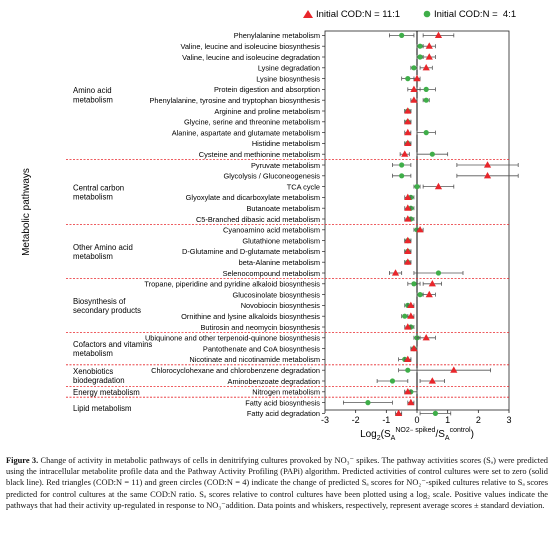  Describe the element at coordinates (409, 14) in the screenshot. I see `legend: Initial COD:N = 11:1 Initial COD:N = 4:1` at that location.